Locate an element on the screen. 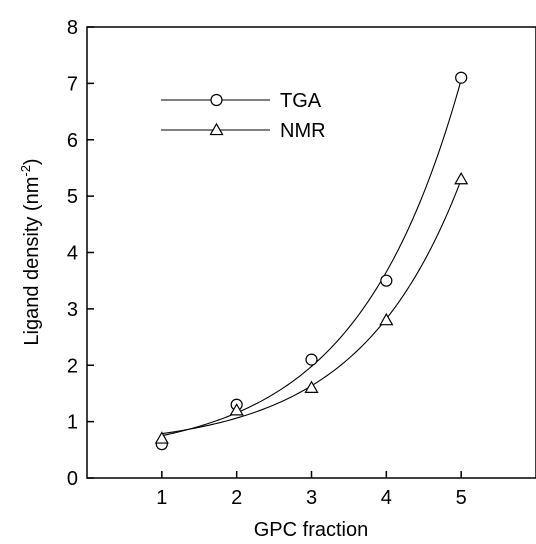 This screenshot has height=544, width=536. x-tick-label: 3 is located at coordinates (311, 498).